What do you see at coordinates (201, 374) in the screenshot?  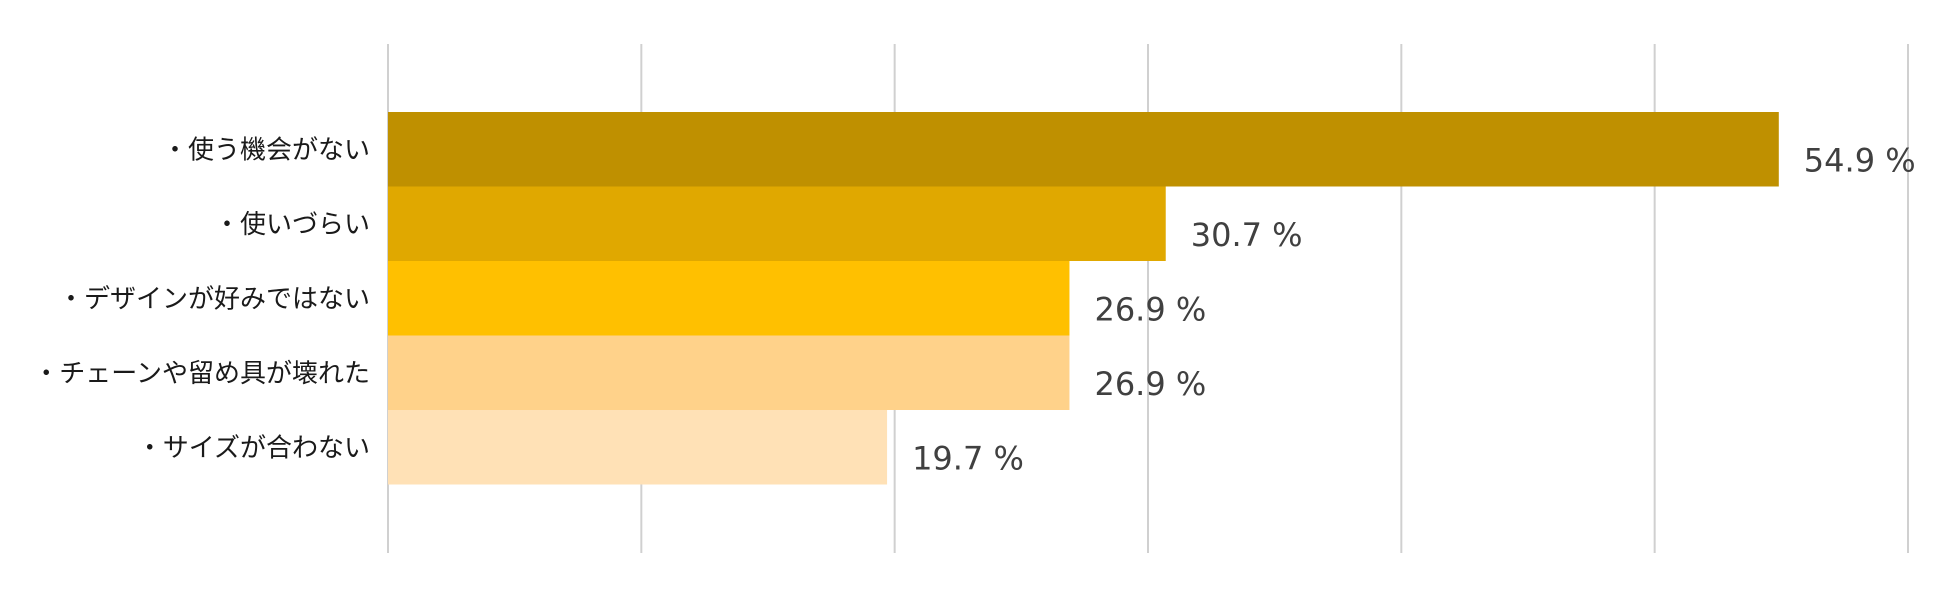 I see `category-label: ・チェーンや留め具が壊れた` at bounding box center [201, 374].